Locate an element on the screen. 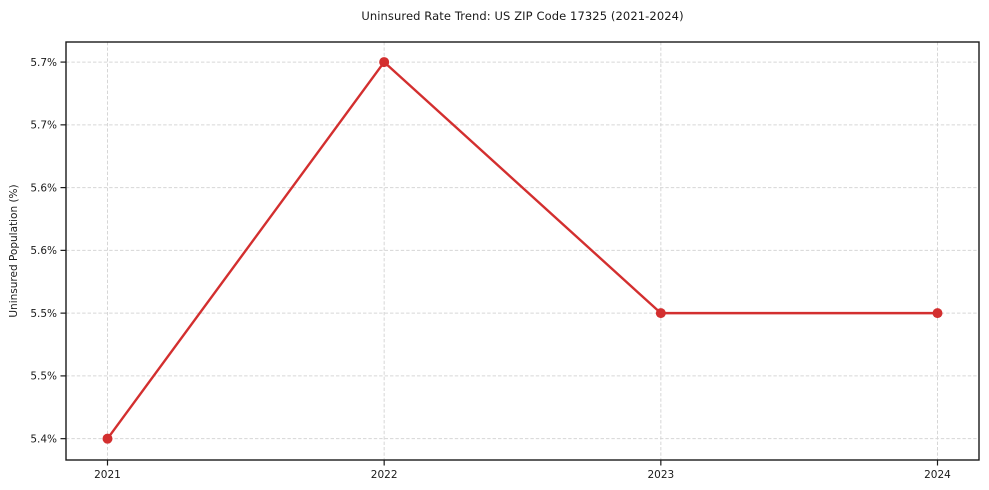 The image size is (989, 490). y-tick-label: 5.4% is located at coordinates (43, 439).